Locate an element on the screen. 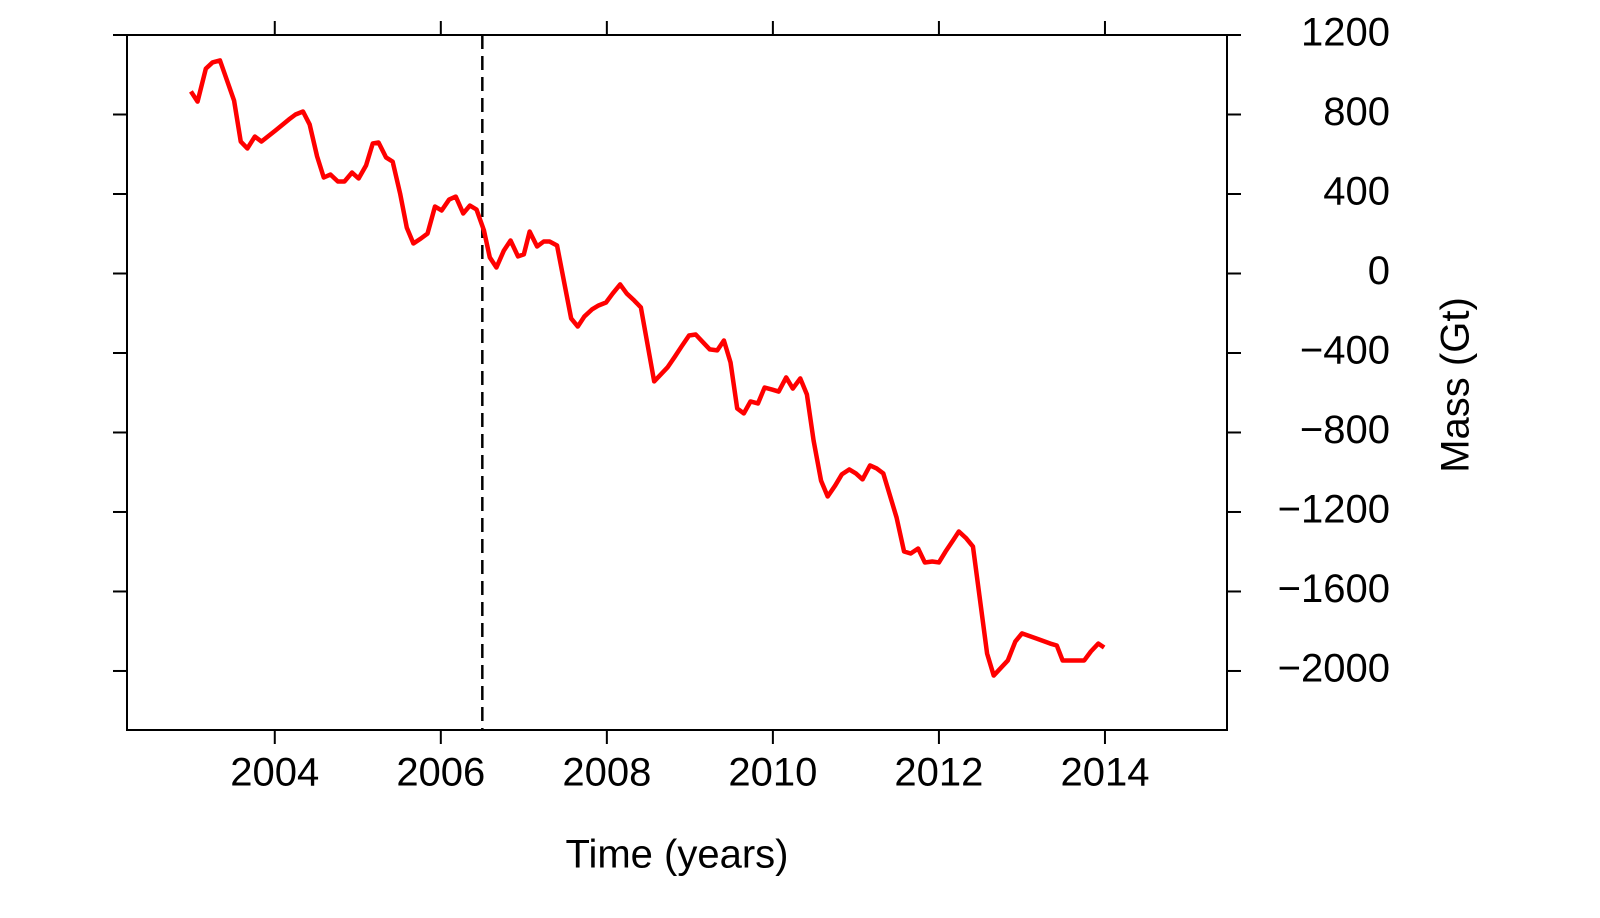 The height and width of the screenshot is (918, 1600). y-tick-label: −1200 is located at coordinates (1334, 510).